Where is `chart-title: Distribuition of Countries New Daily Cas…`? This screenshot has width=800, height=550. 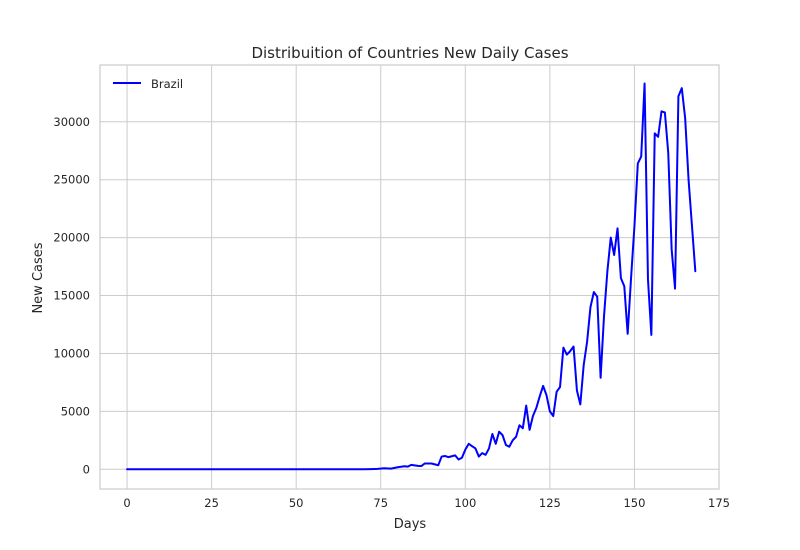
chart-title: Distribuition of Countries New Daily Cas… is located at coordinates (409, 53).